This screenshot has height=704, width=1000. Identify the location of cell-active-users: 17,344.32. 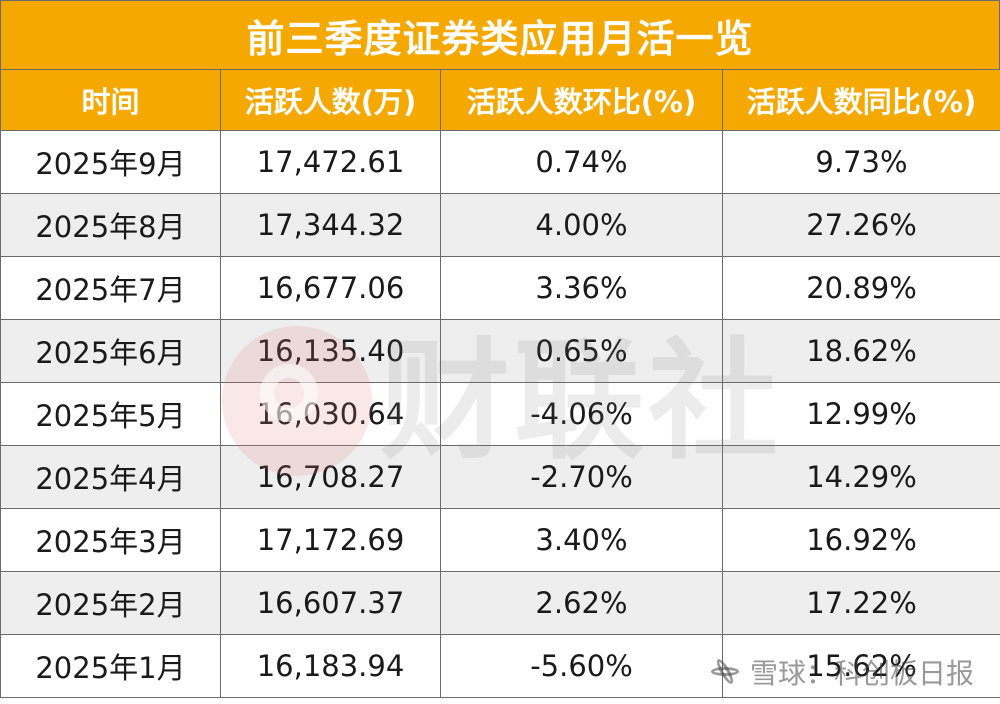
(330, 225).